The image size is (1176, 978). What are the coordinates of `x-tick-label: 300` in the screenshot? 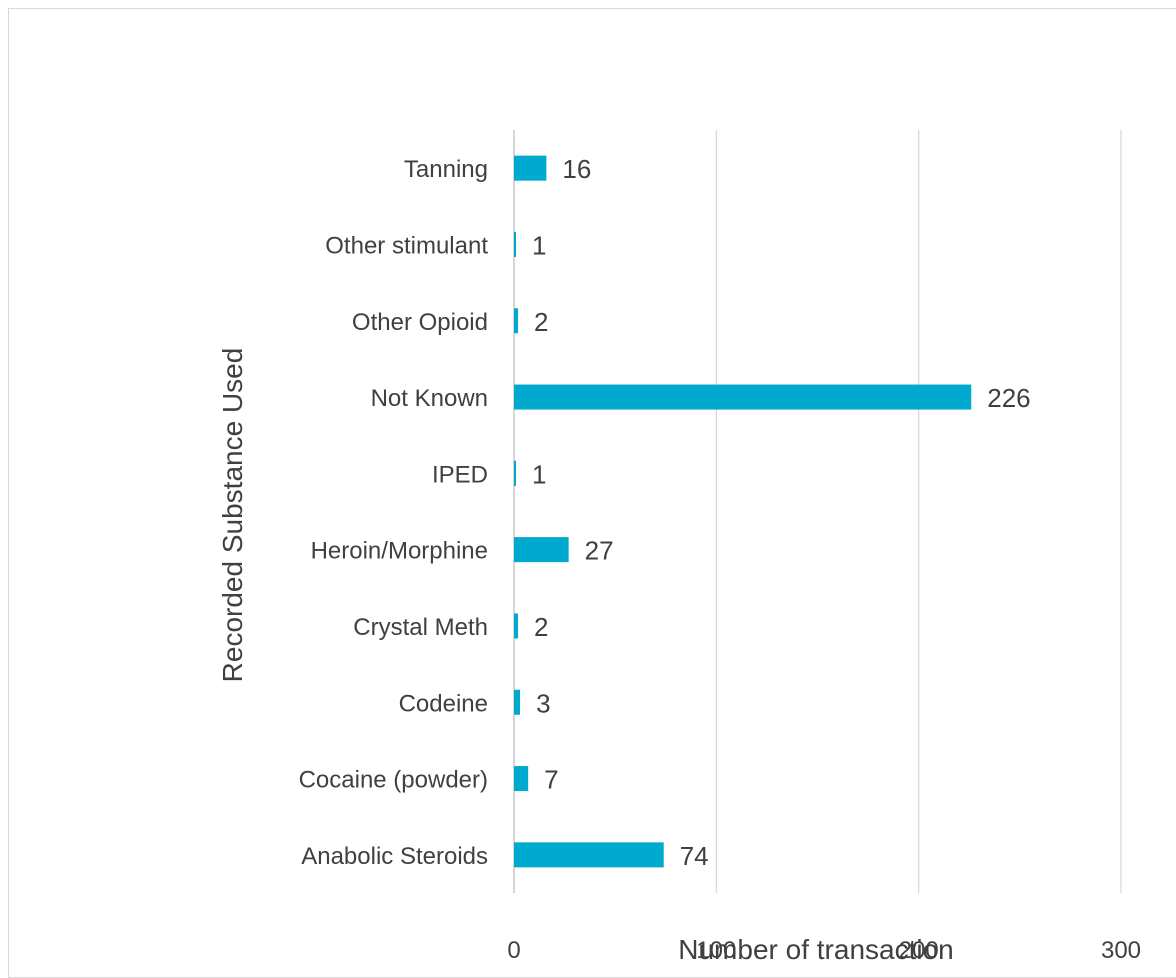 It's located at (1121, 950).